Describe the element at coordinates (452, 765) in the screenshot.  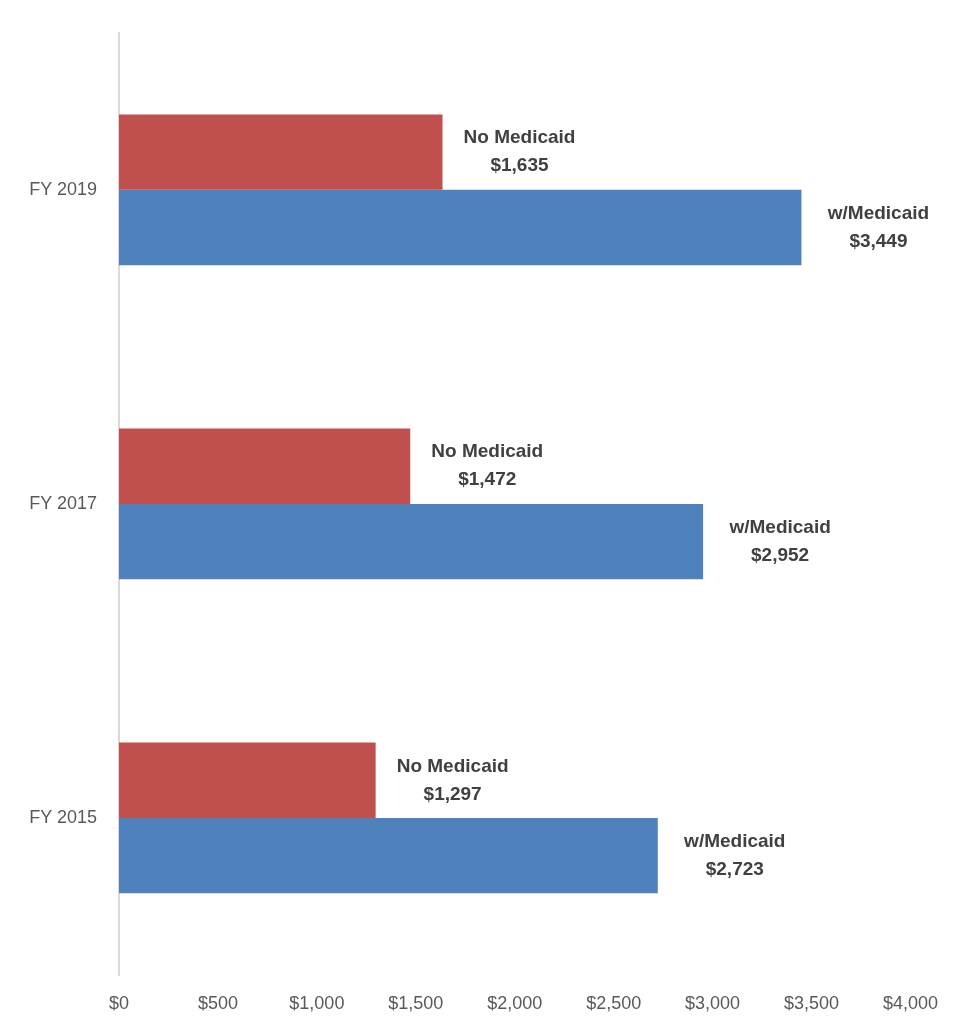
I see `series-label: No Medicaid` at that location.